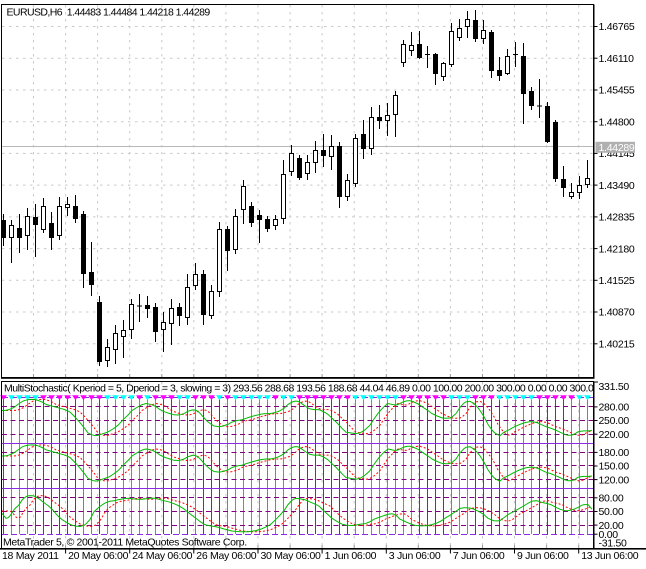 The height and width of the screenshot is (569, 646). I want to click on svg-text: 1 Jun 06:00, so click(351, 556).